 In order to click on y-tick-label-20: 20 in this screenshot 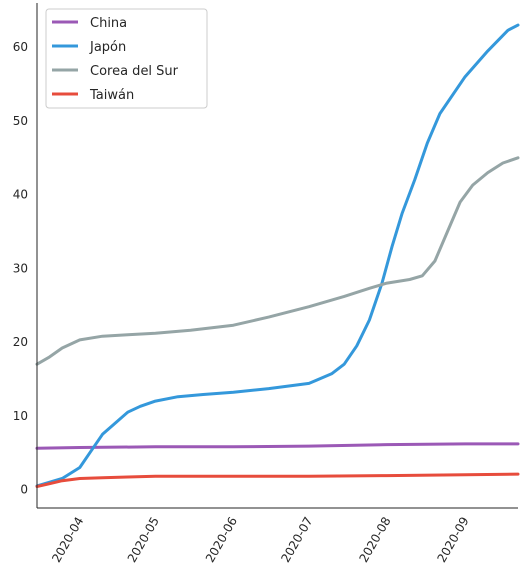, I will do `click(20, 342)`.